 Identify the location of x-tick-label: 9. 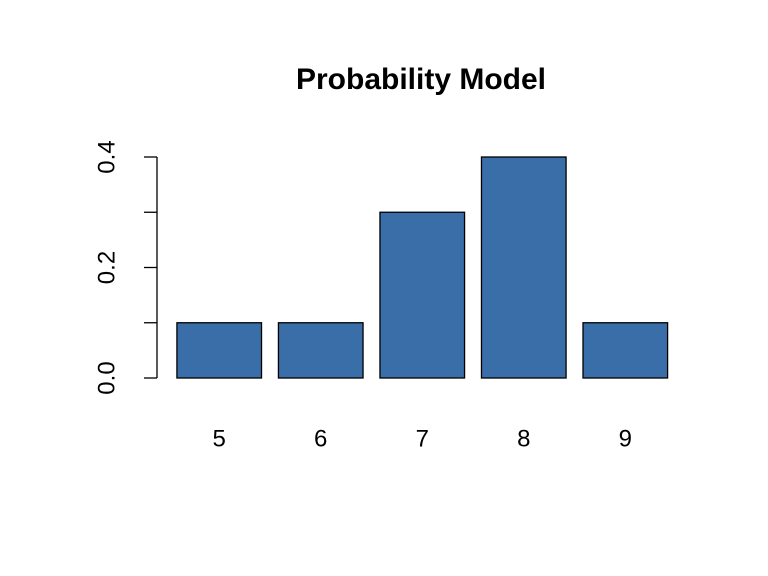
(625, 438).